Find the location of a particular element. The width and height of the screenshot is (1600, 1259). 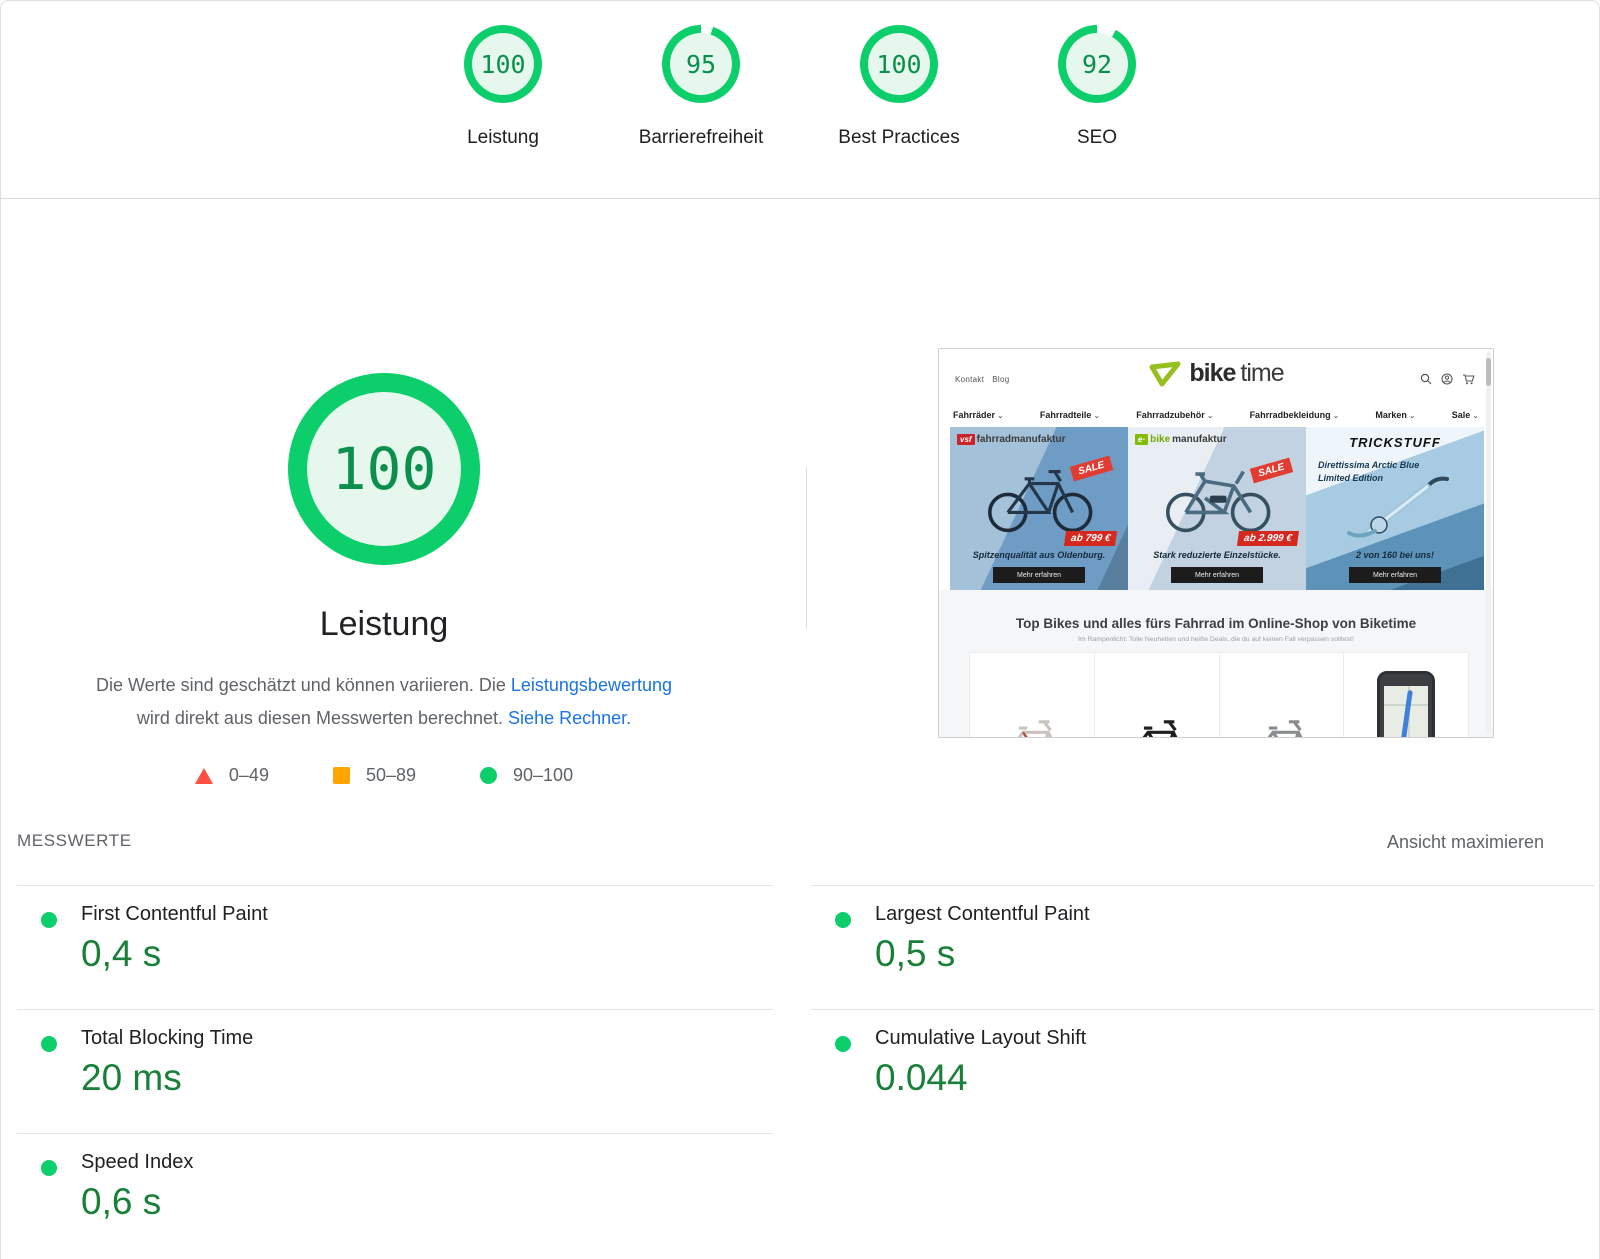

nav-sale: Sale ⌄ is located at coordinates (1465, 414).